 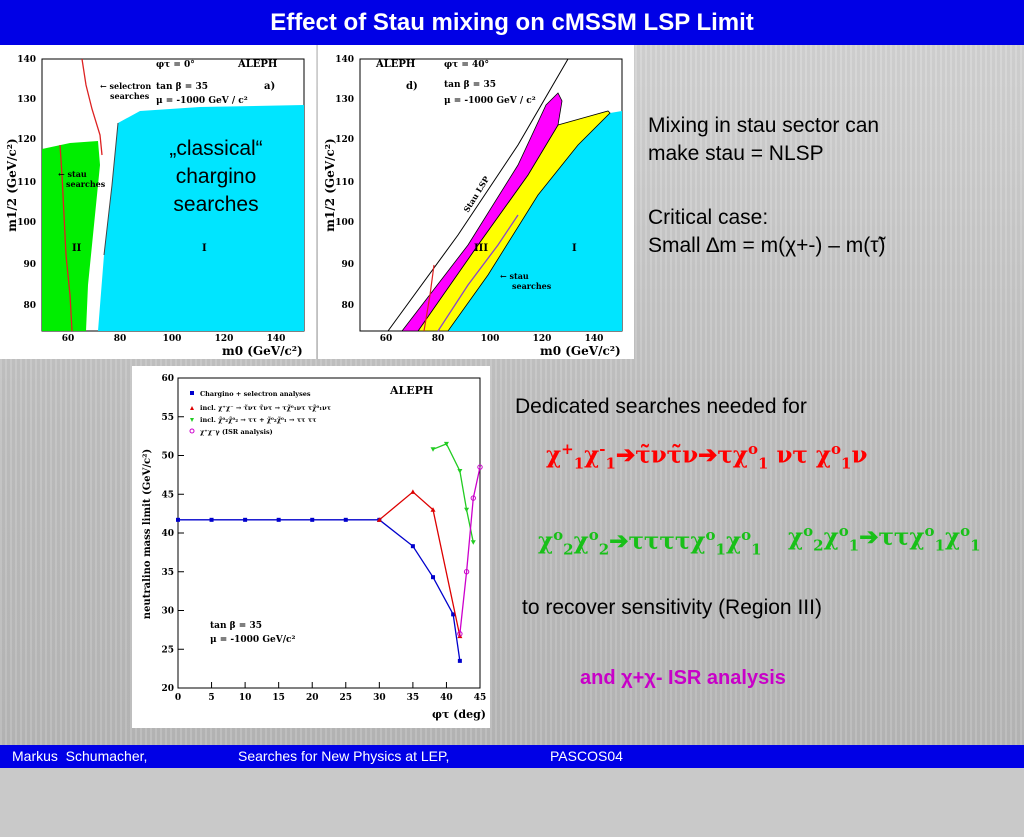 I want to click on tanb-a: tan β = 35, so click(x=182, y=87).